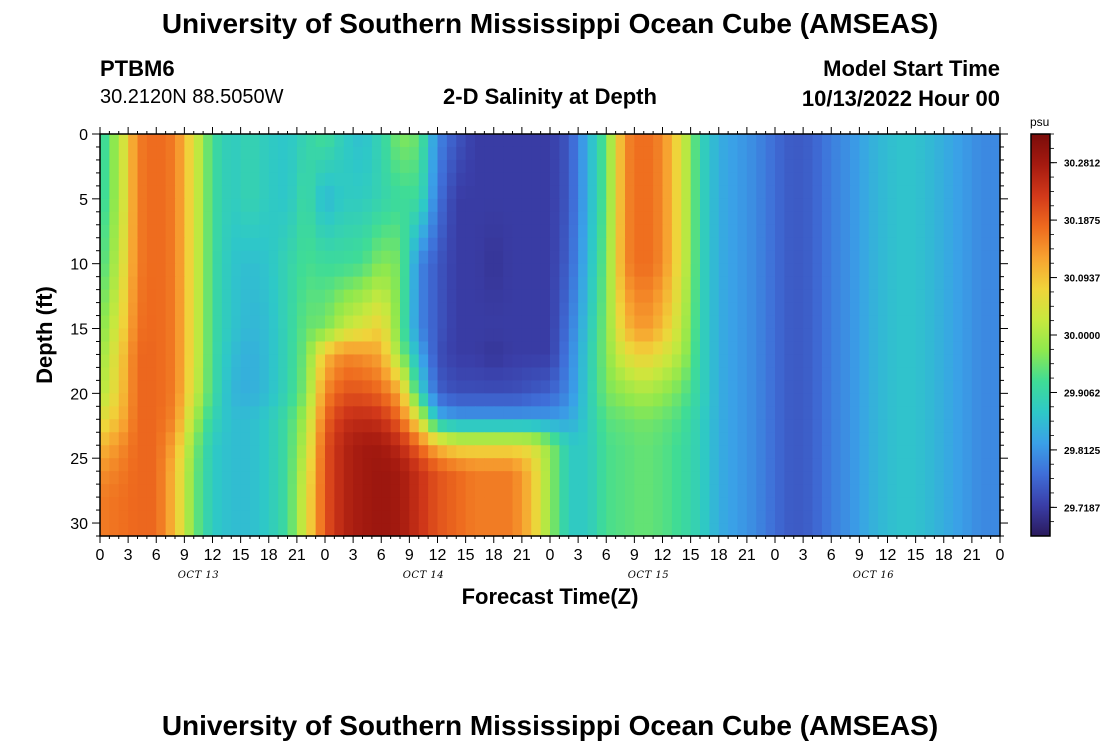 The height and width of the screenshot is (750, 1100). What do you see at coordinates (859, 555) in the screenshot?
I see `x-tick-label: 9` at bounding box center [859, 555].